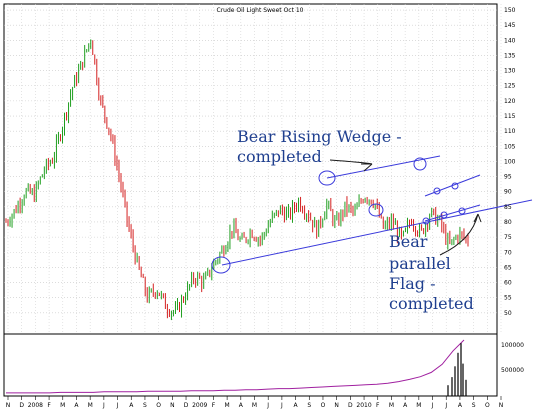  I want to click on y-tick-label: 85, so click(508, 207).